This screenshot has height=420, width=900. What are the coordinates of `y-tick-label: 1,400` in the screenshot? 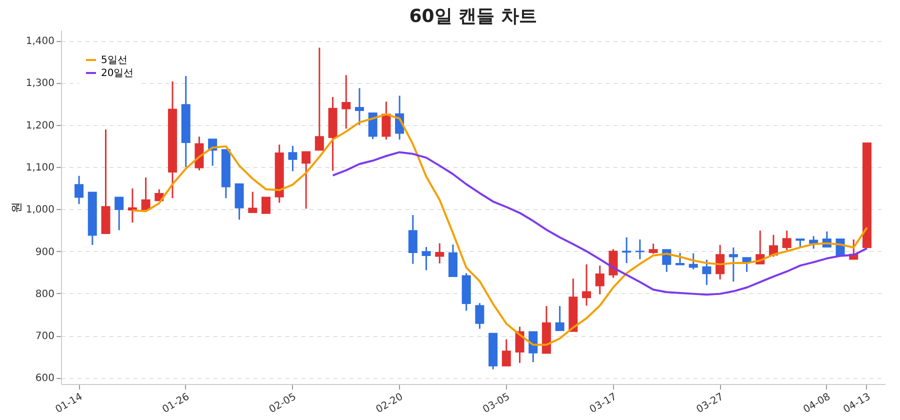 It's located at (40, 42).